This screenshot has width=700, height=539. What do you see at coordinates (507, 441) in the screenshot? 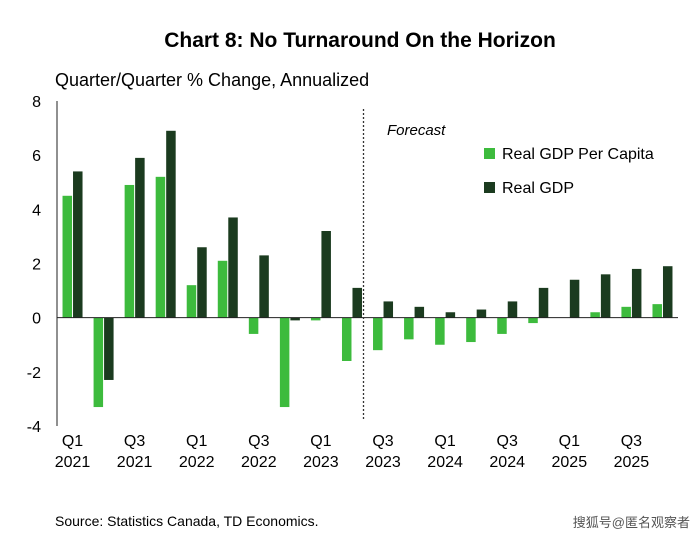
I see `x-tick-quarter-2024Q3: Q3` at bounding box center [507, 441].